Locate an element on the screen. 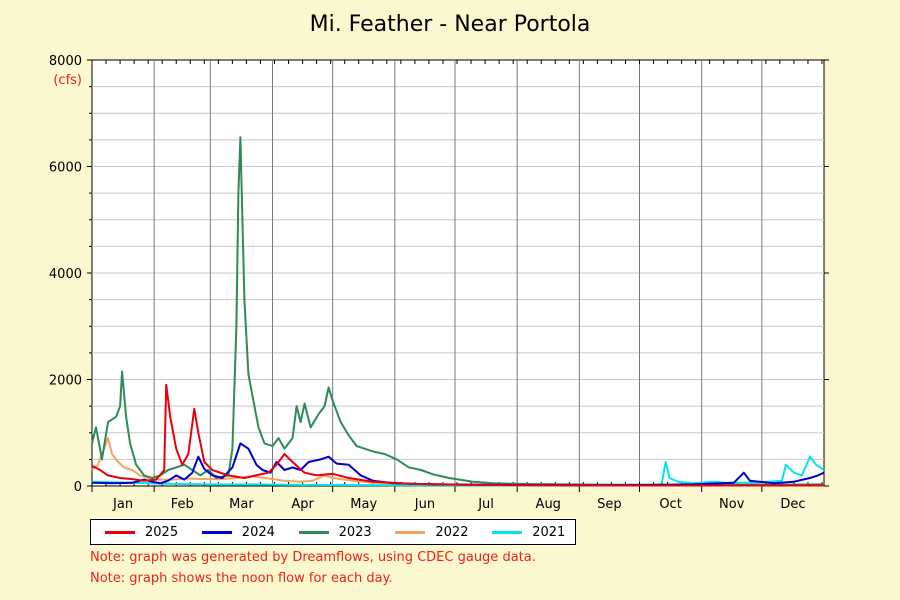  legend-item-2023: 2023 is located at coordinates (333, 532).